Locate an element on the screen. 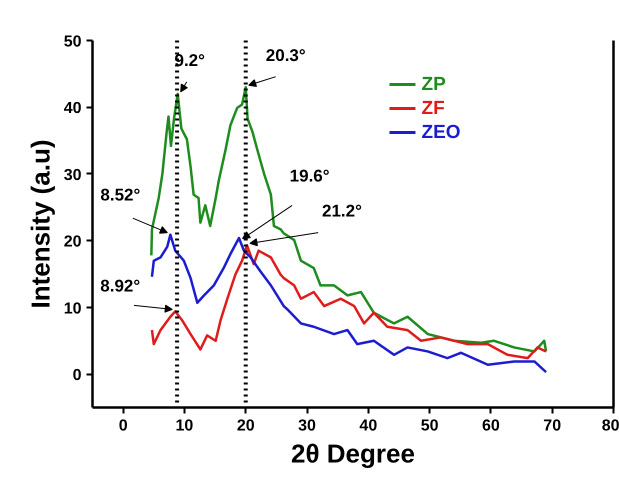 The height and width of the screenshot is (482, 619). annotation: 21.2° is located at coordinates (342, 210).